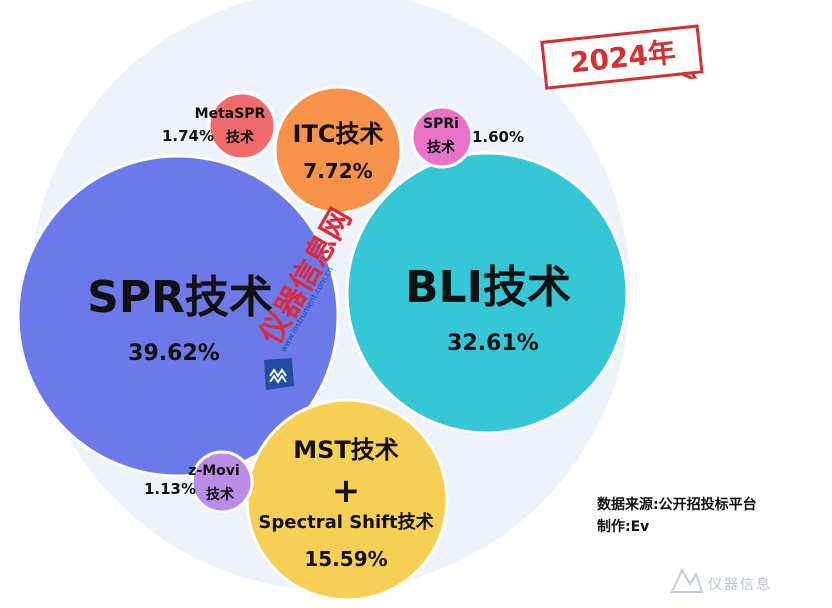 This screenshot has height=608, width=832. What do you see at coordinates (170, 489) in the screenshot?
I see `bubble-value-7: 1.13%` at bounding box center [170, 489].